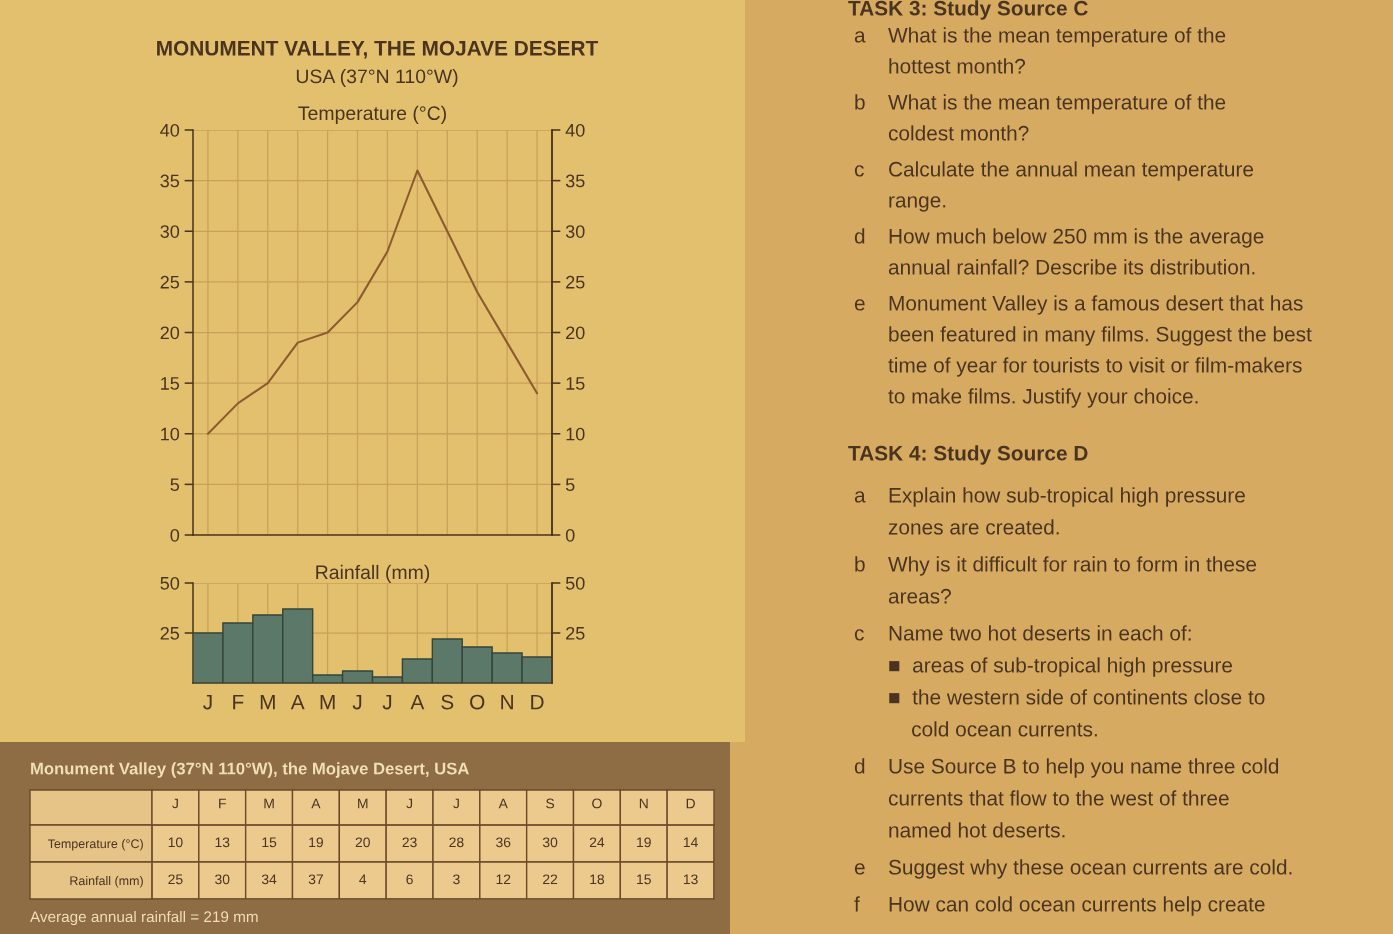 This screenshot has width=1393, height=934. What do you see at coordinates (1066, 798) in the screenshot?
I see `text: d Use Source B to help you name three cold currents that flow to the west of three named hot deserts.` at bounding box center [1066, 798].